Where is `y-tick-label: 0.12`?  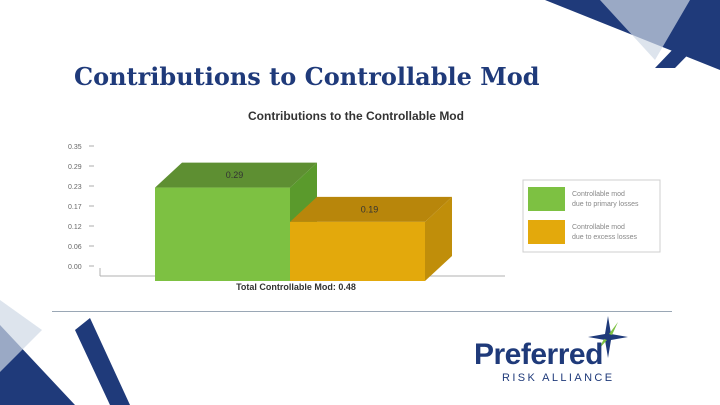 y-tick-label: 0.12 is located at coordinates (75, 227).